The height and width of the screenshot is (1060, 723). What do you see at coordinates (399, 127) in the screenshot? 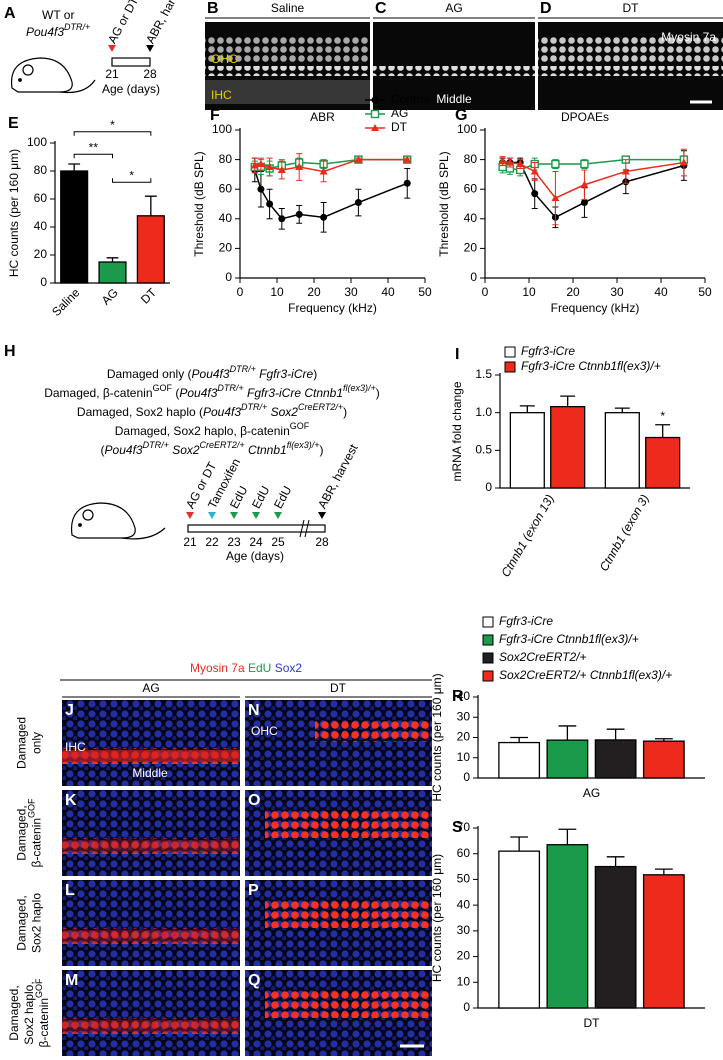
I see `legend-label: DT` at bounding box center [399, 127].